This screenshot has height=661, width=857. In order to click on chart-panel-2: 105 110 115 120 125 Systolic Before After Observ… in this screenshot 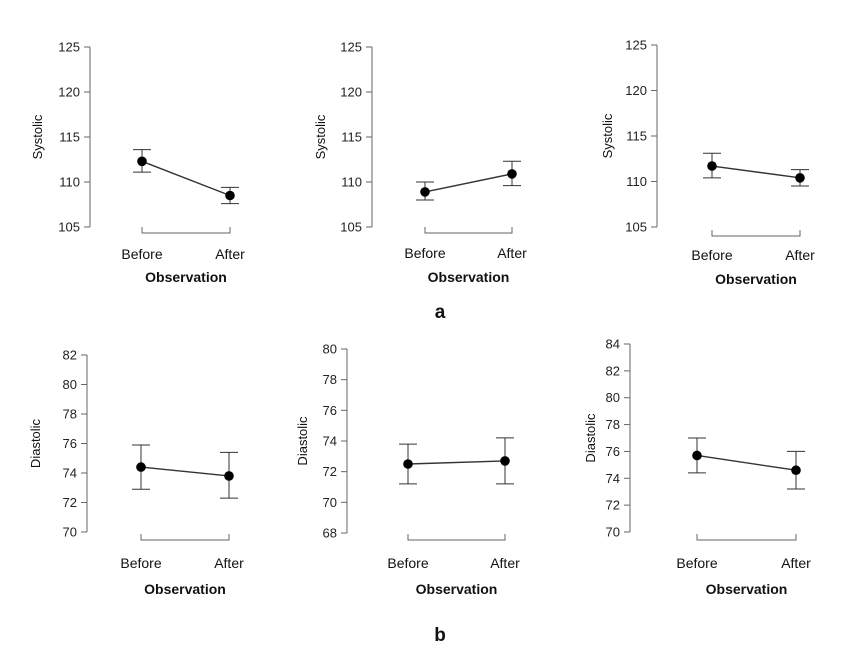, I will do `click(420, 163)`.